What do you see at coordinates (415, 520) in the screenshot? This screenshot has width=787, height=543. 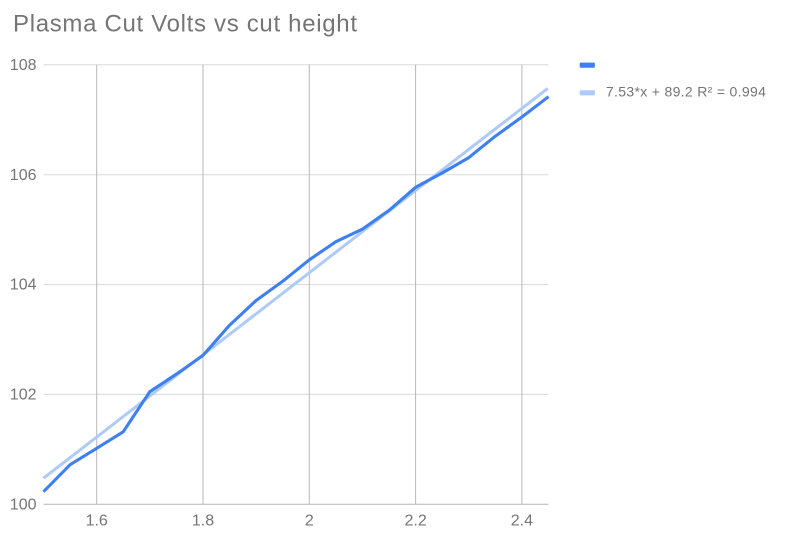 I see `svg-text: 2.2` at bounding box center [415, 520].